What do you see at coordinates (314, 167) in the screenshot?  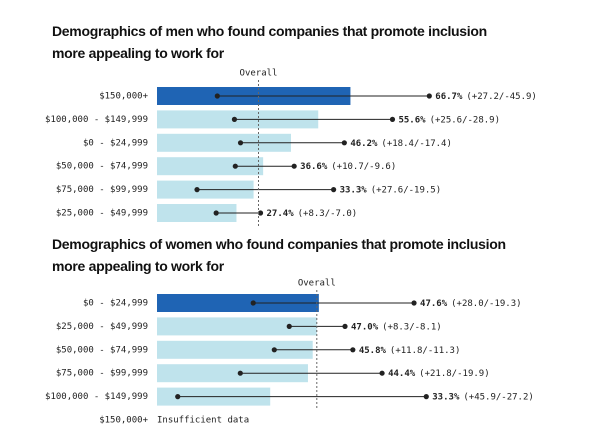 I see `value-label-percent: 36.6%` at bounding box center [314, 167].